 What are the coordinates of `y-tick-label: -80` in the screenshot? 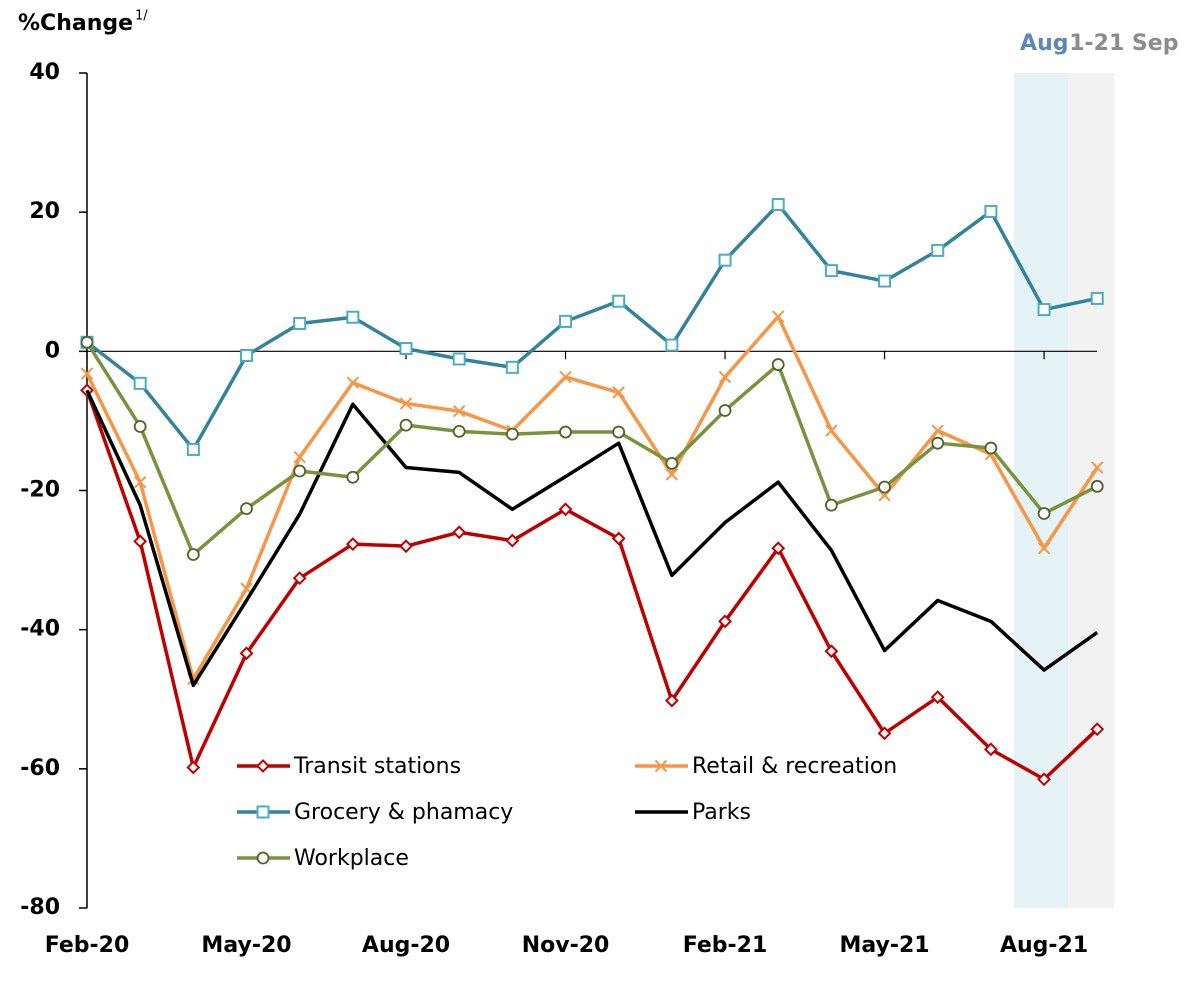 It's located at (40, 907).